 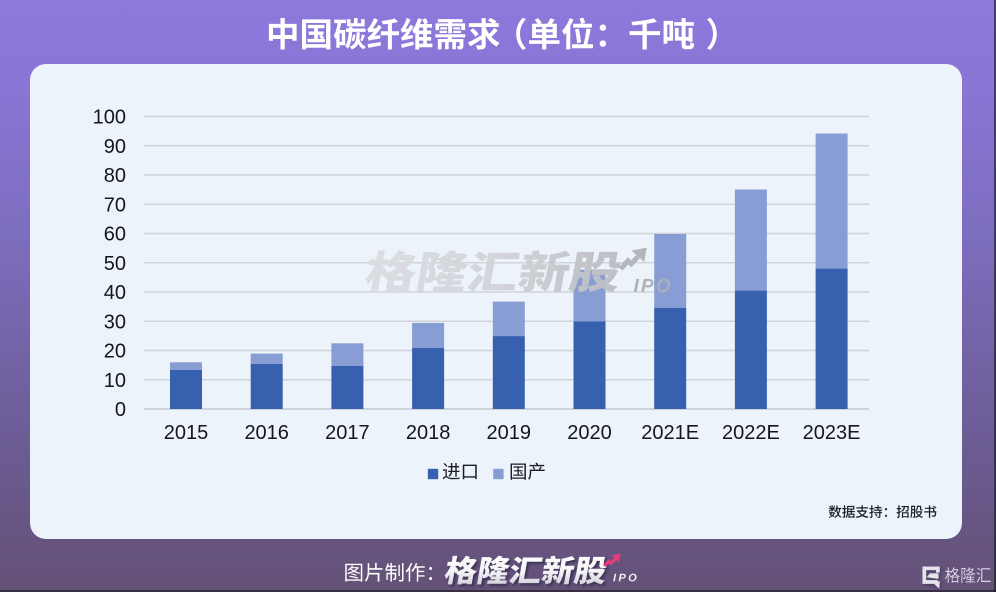 I want to click on svg-text: 40, so click(x=115, y=293).